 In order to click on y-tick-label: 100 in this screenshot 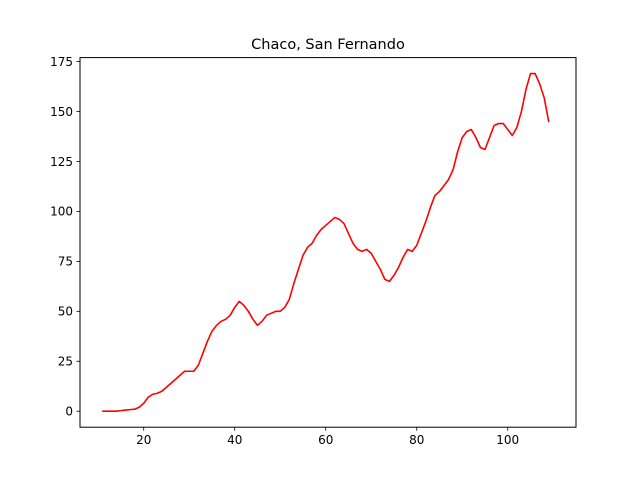, I will do `click(61, 212)`.